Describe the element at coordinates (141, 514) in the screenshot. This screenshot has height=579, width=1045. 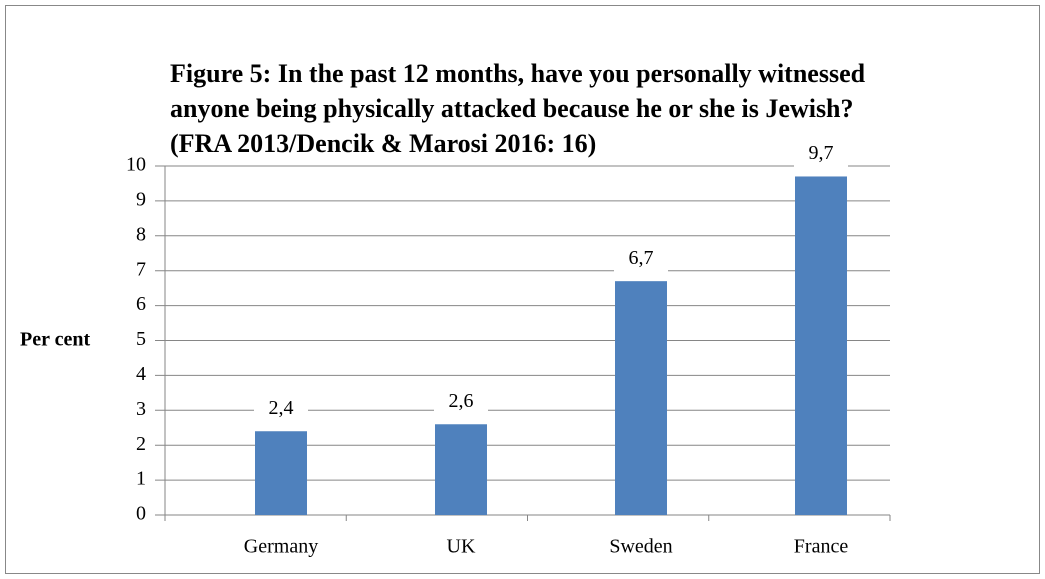
I see `y-tick-label: 0` at that location.